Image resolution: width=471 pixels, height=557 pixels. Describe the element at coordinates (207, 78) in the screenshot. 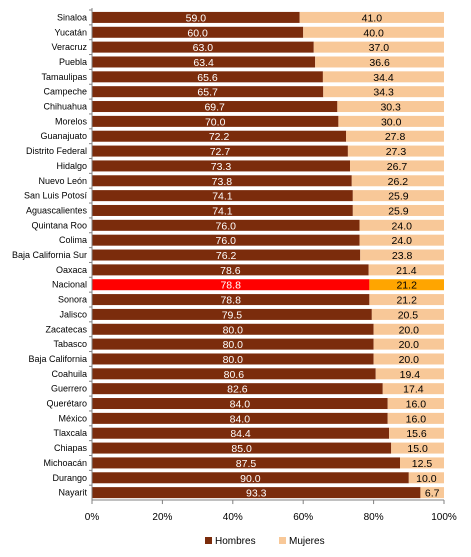

I see `data-label-hombres: 65.6` at that location.